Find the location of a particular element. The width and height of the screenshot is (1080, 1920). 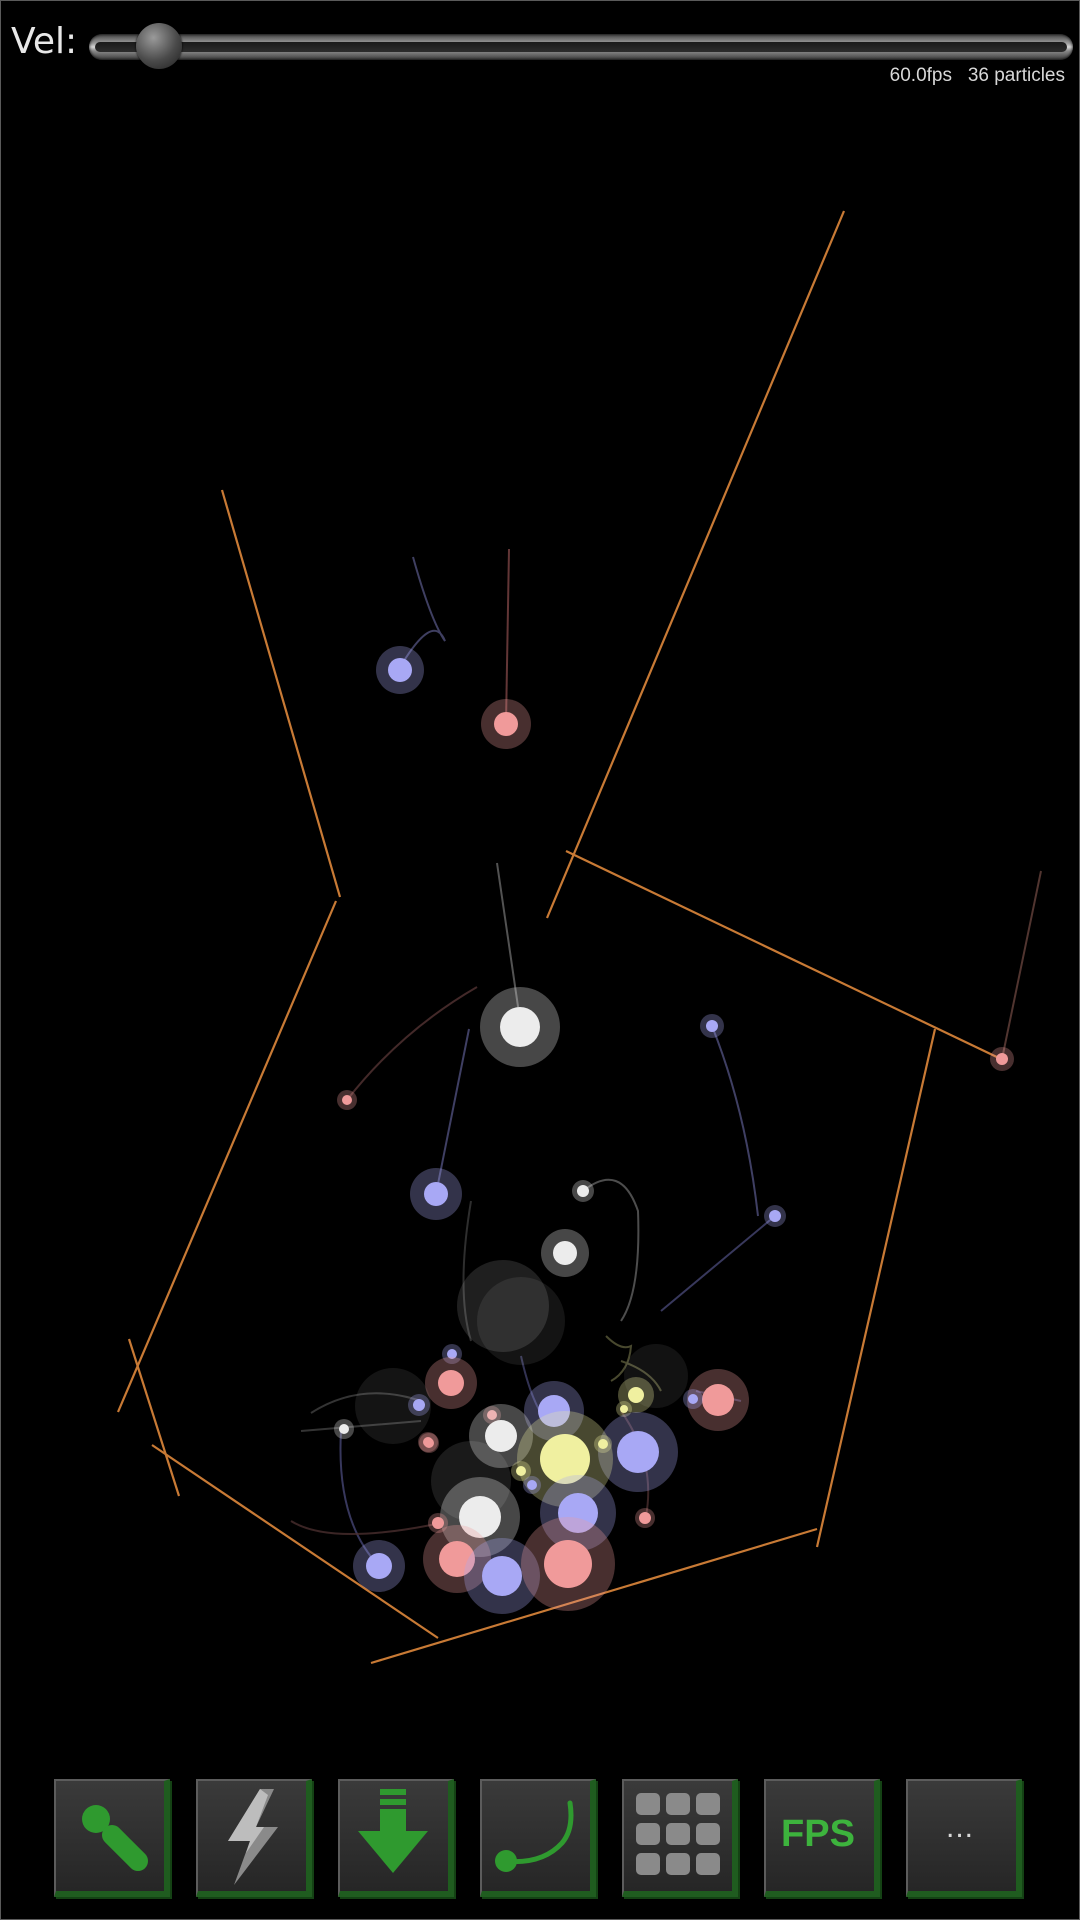

grid-icon is located at coordinates (678, 1834).